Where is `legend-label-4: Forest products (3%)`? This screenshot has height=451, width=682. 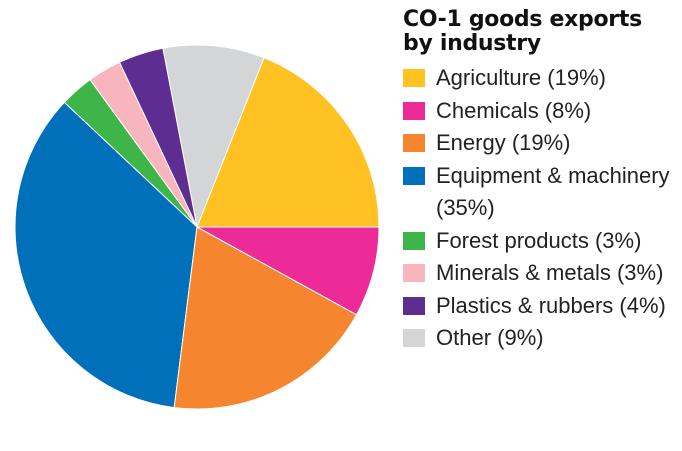 legend-label-4: Forest products (3%) is located at coordinates (539, 240).